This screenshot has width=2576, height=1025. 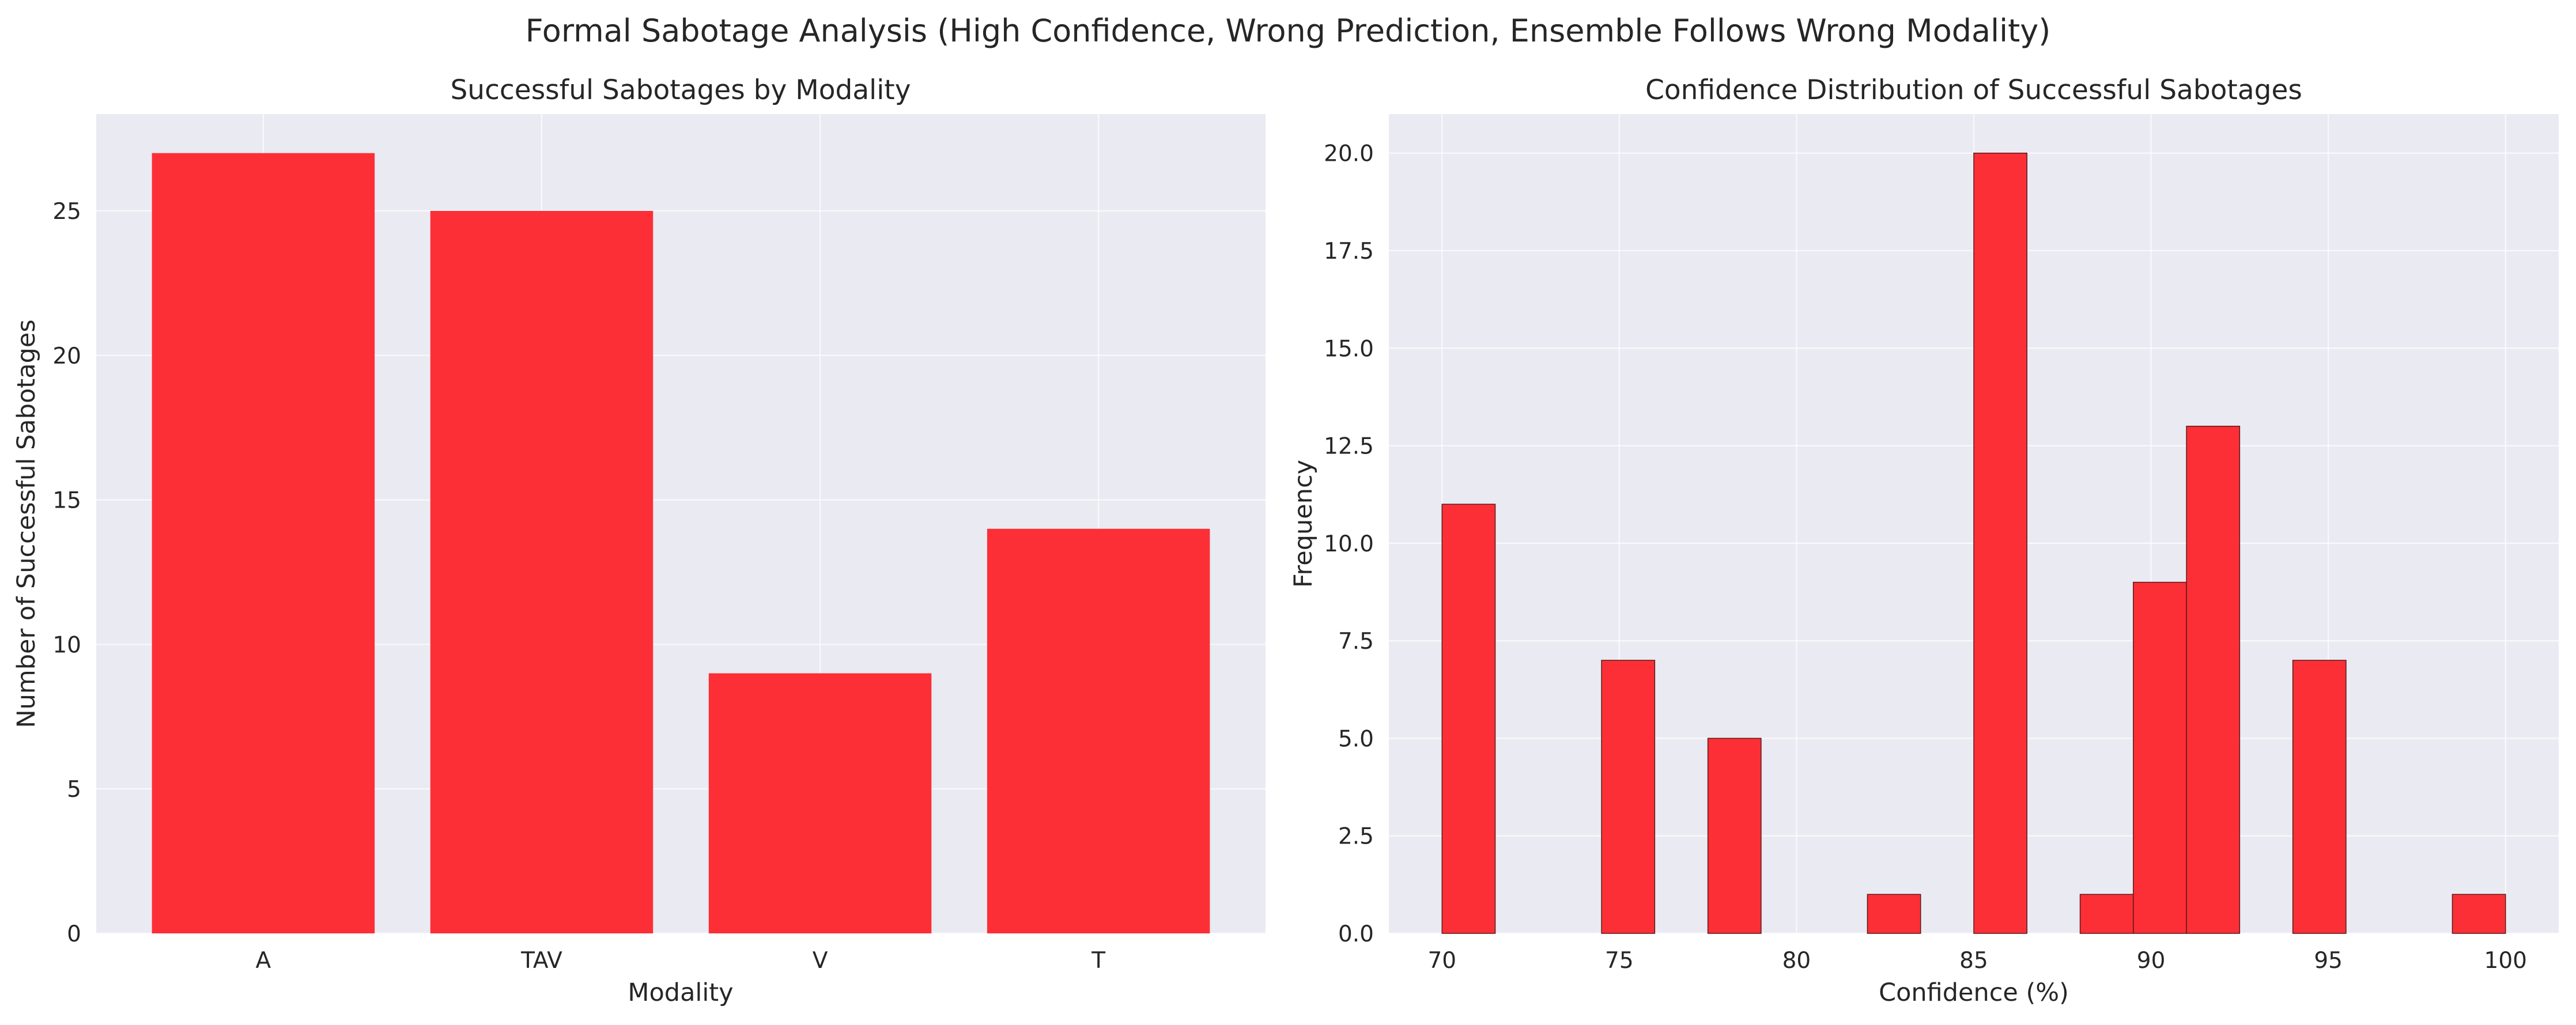 I want to click on bar-tav, so click(x=542, y=572).